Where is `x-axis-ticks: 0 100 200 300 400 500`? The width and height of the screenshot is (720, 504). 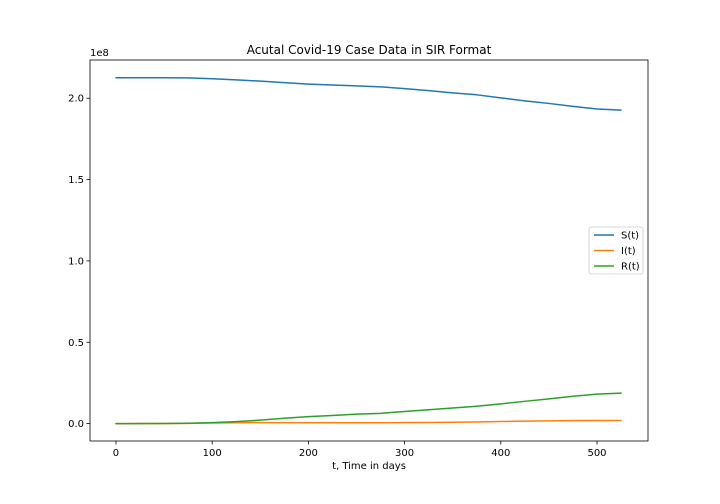
x-axis-ticks: 0 100 200 300 400 500 is located at coordinates (360, 450).